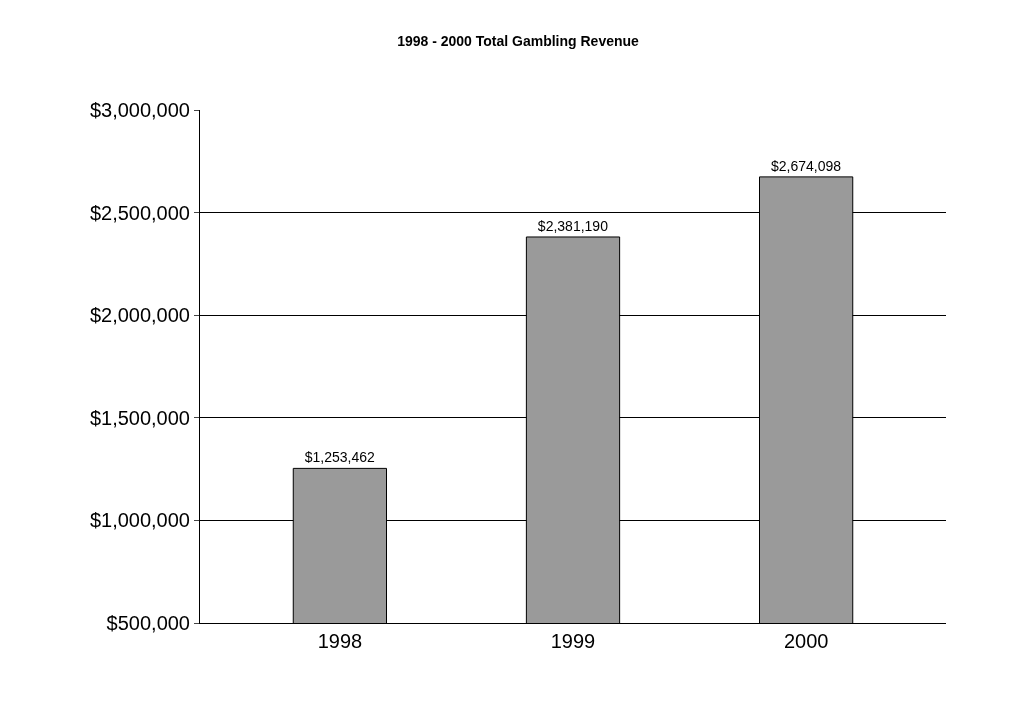  I want to click on data-label: $2,381,190, so click(573, 225).